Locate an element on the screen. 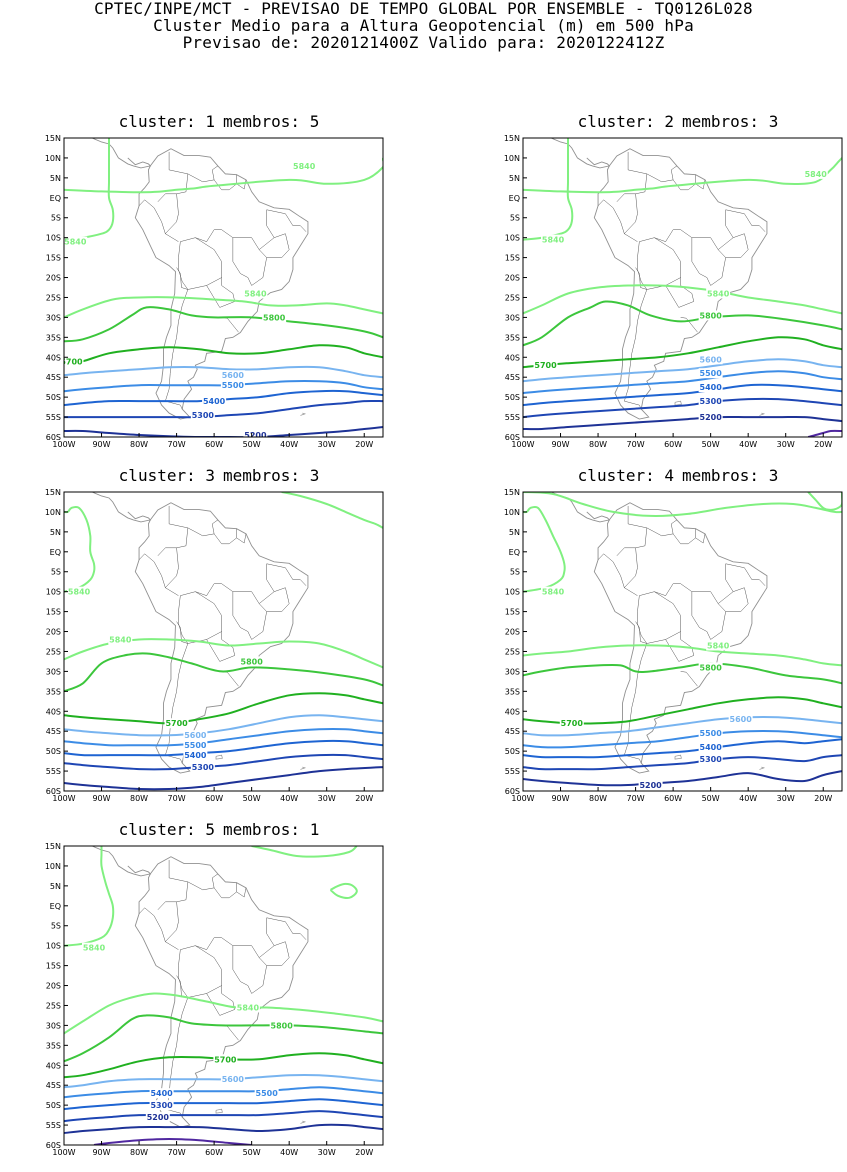 This screenshot has width=847, height=1172. contour-label: 5500 is located at coordinates (195, 745).